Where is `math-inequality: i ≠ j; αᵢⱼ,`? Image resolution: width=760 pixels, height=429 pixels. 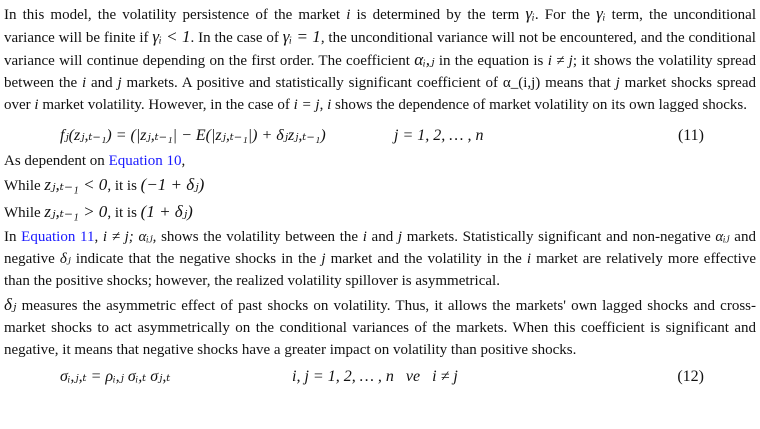 math-inequality: i ≠ j; αᵢⱼ, is located at coordinates (129, 237).